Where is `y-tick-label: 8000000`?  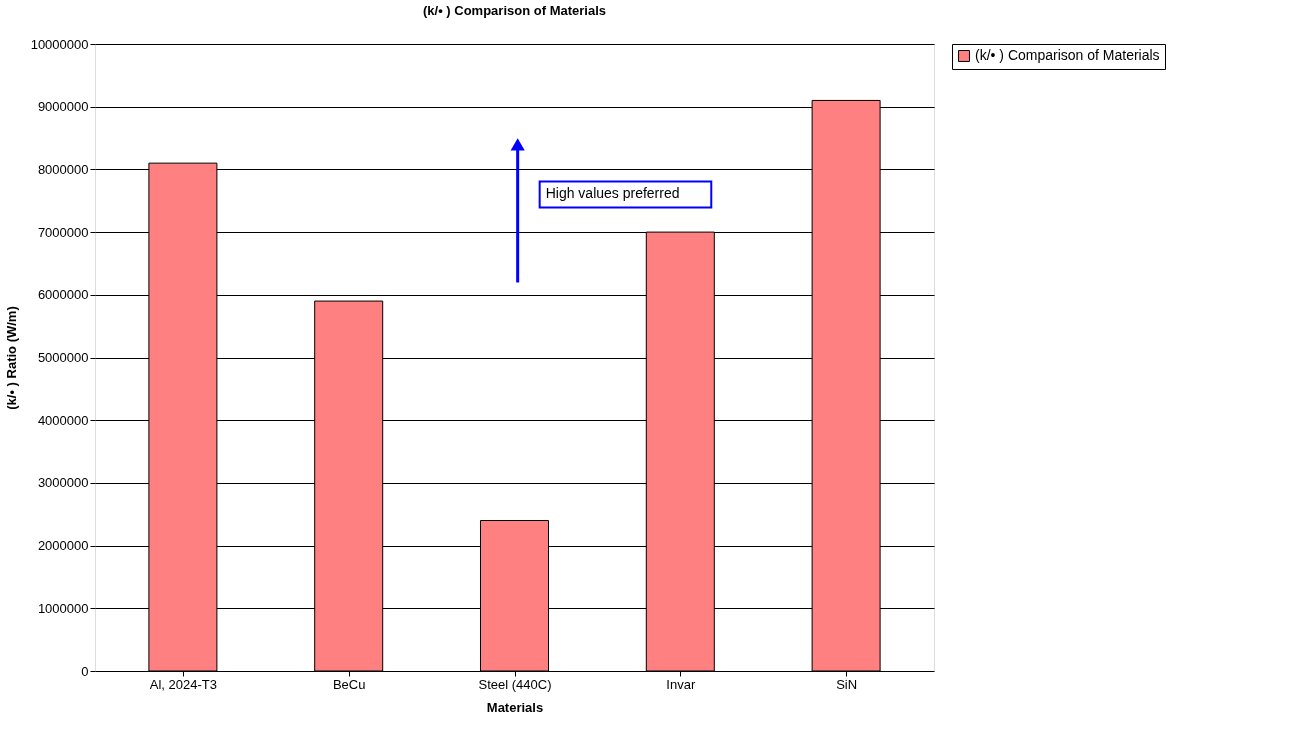
y-tick-label: 8000000 is located at coordinates (63, 169).